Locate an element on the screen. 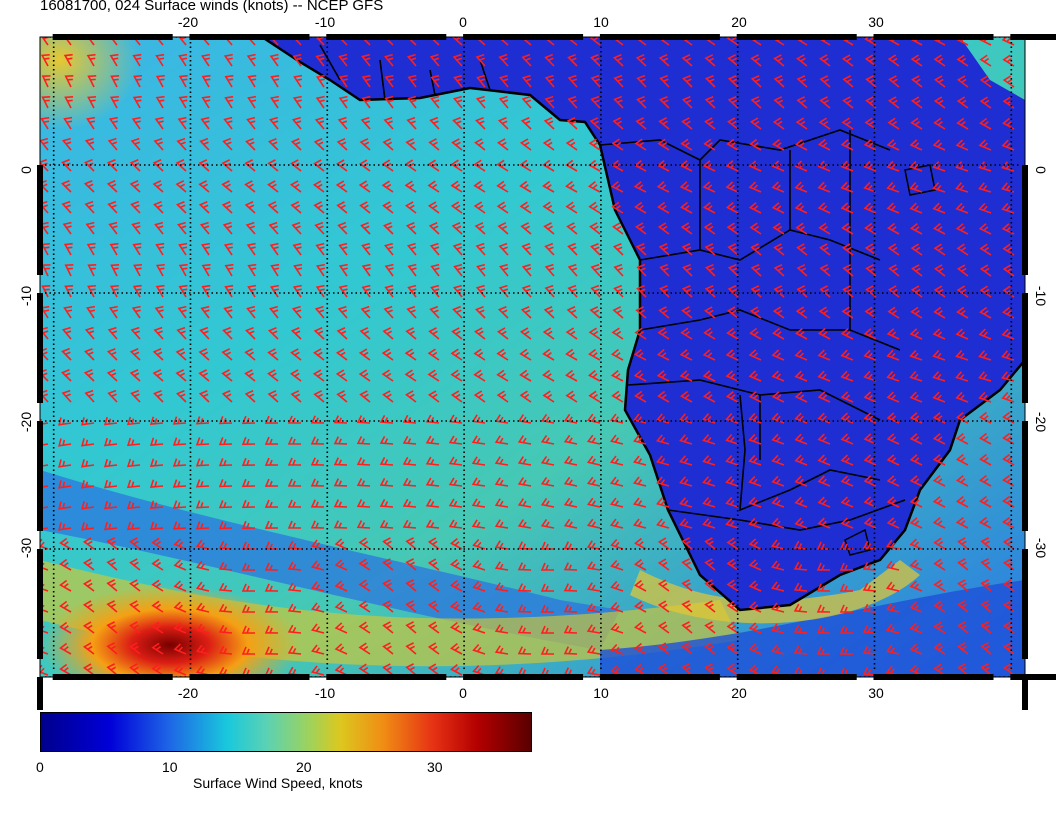 Image resolution: width=1056 pixels, height=816 pixels. top-lon-tick: -20 is located at coordinates (188, 22).